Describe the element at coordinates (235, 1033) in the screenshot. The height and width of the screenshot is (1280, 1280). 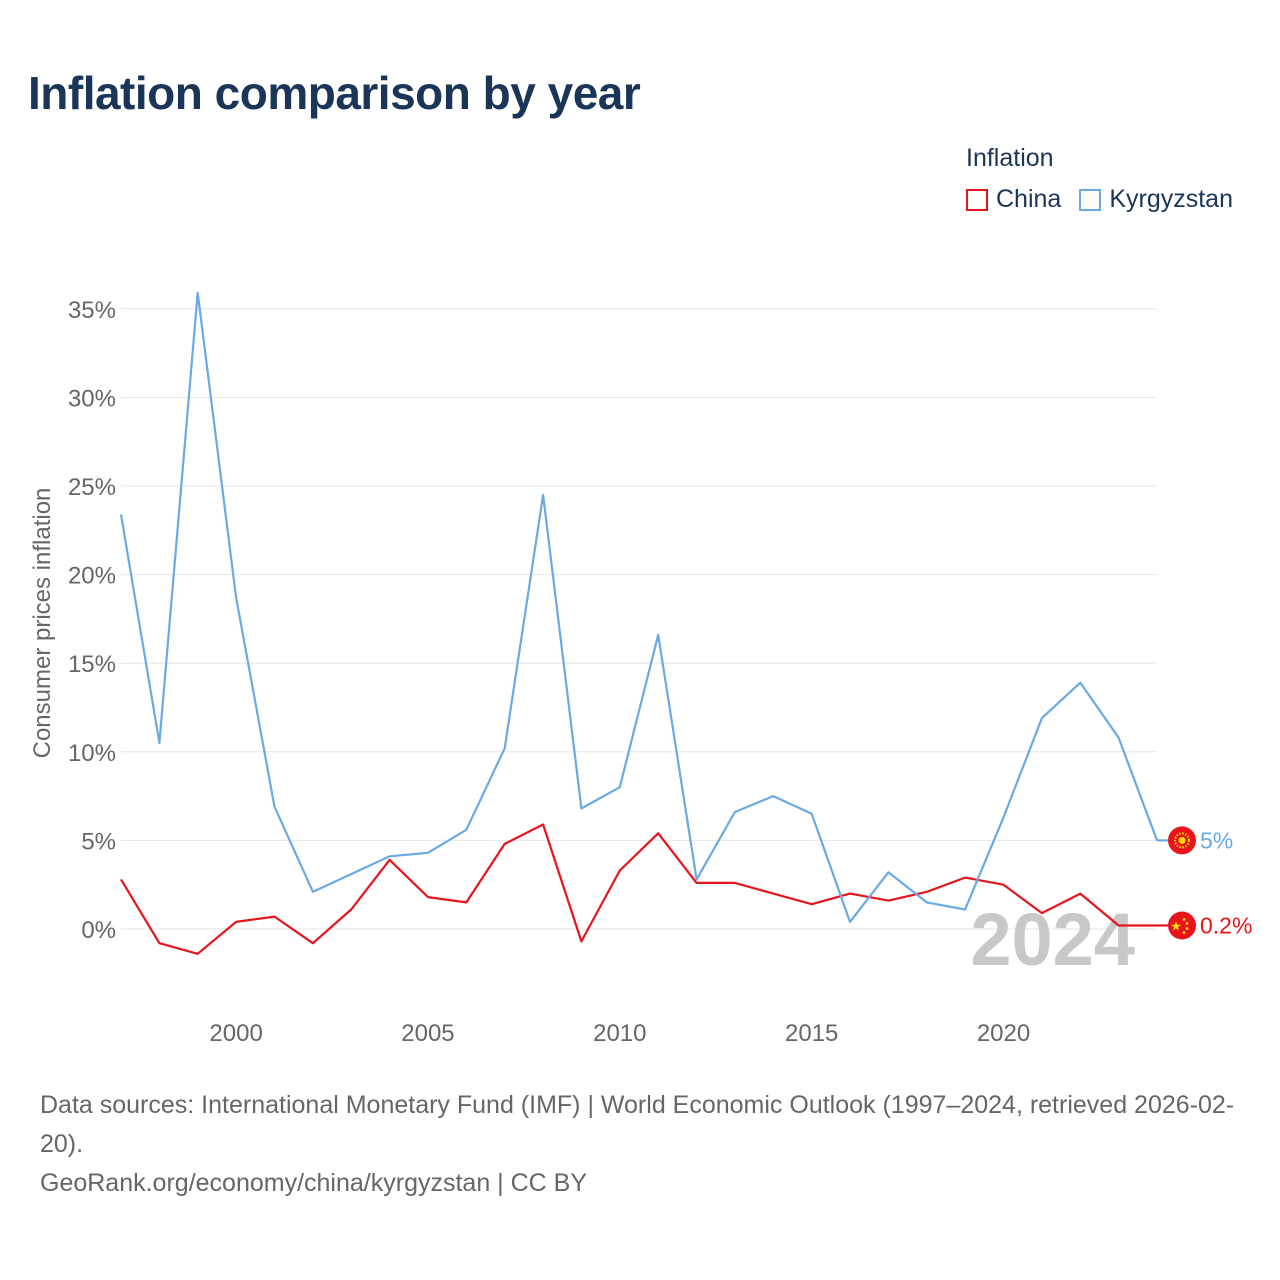
I see `x-tick-label: 2000` at that location.